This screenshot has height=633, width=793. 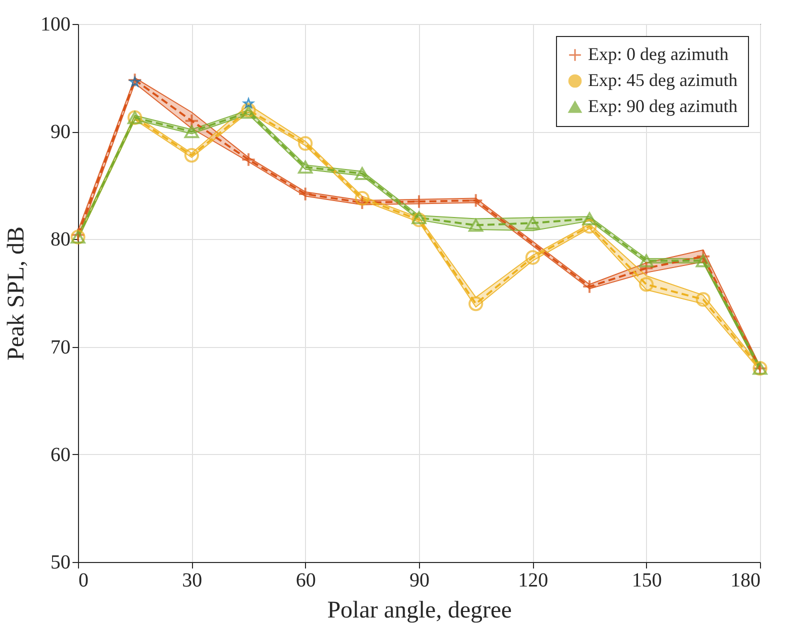 I want to click on x-tick-label: 90, so click(x=420, y=581).